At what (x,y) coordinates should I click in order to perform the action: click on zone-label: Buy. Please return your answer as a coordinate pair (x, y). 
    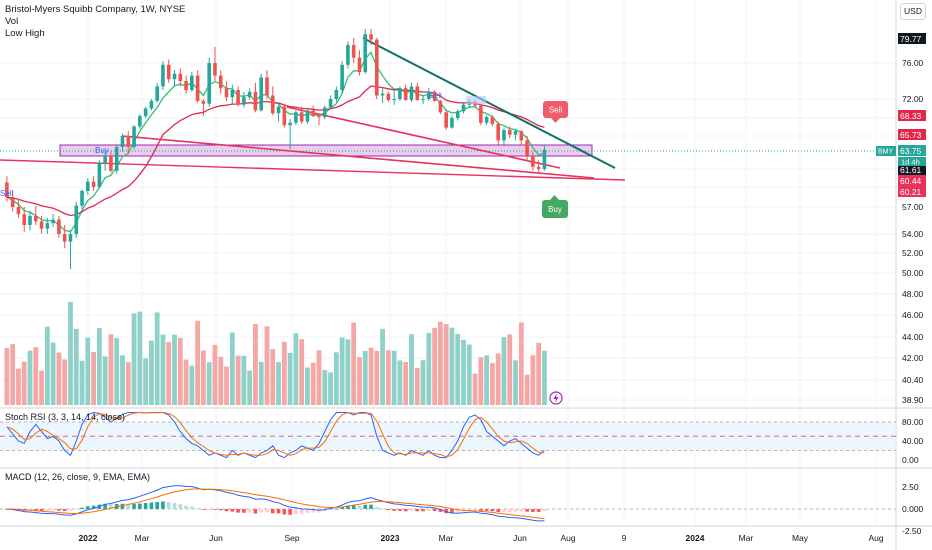
    Looking at the image, I should click on (102, 150).